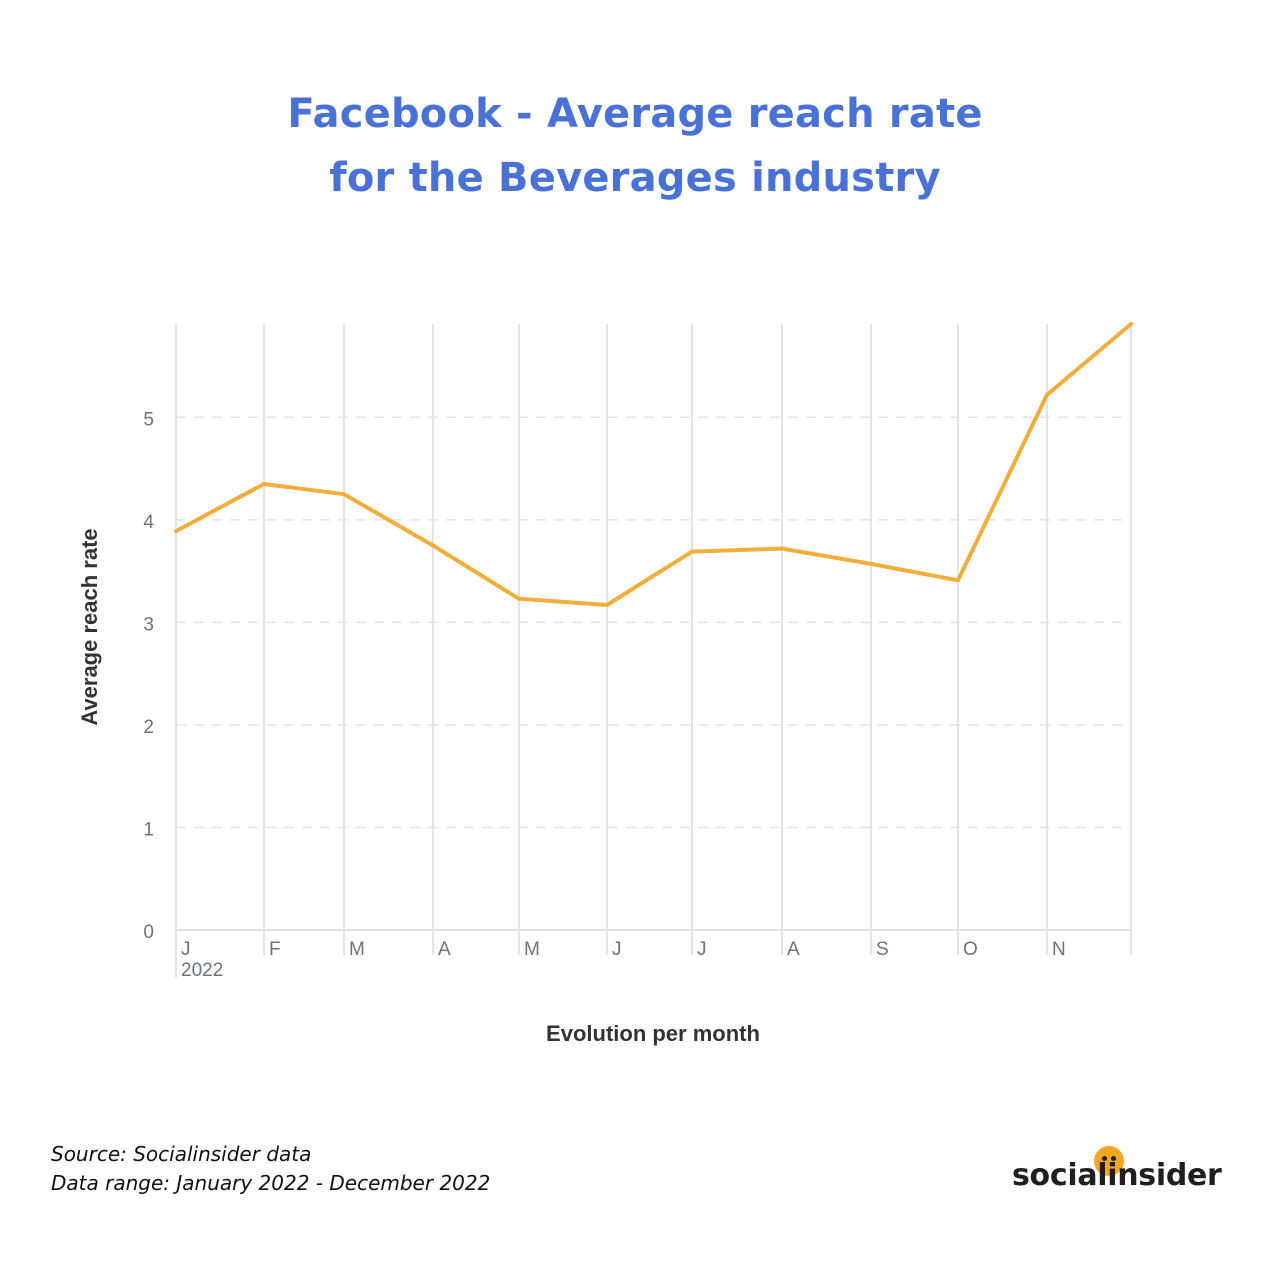 The height and width of the screenshot is (1270, 1270). What do you see at coordinates (1059, 949) in the screenshot?
I see `x-tick-label: N` at bounding box center [1059, 949].